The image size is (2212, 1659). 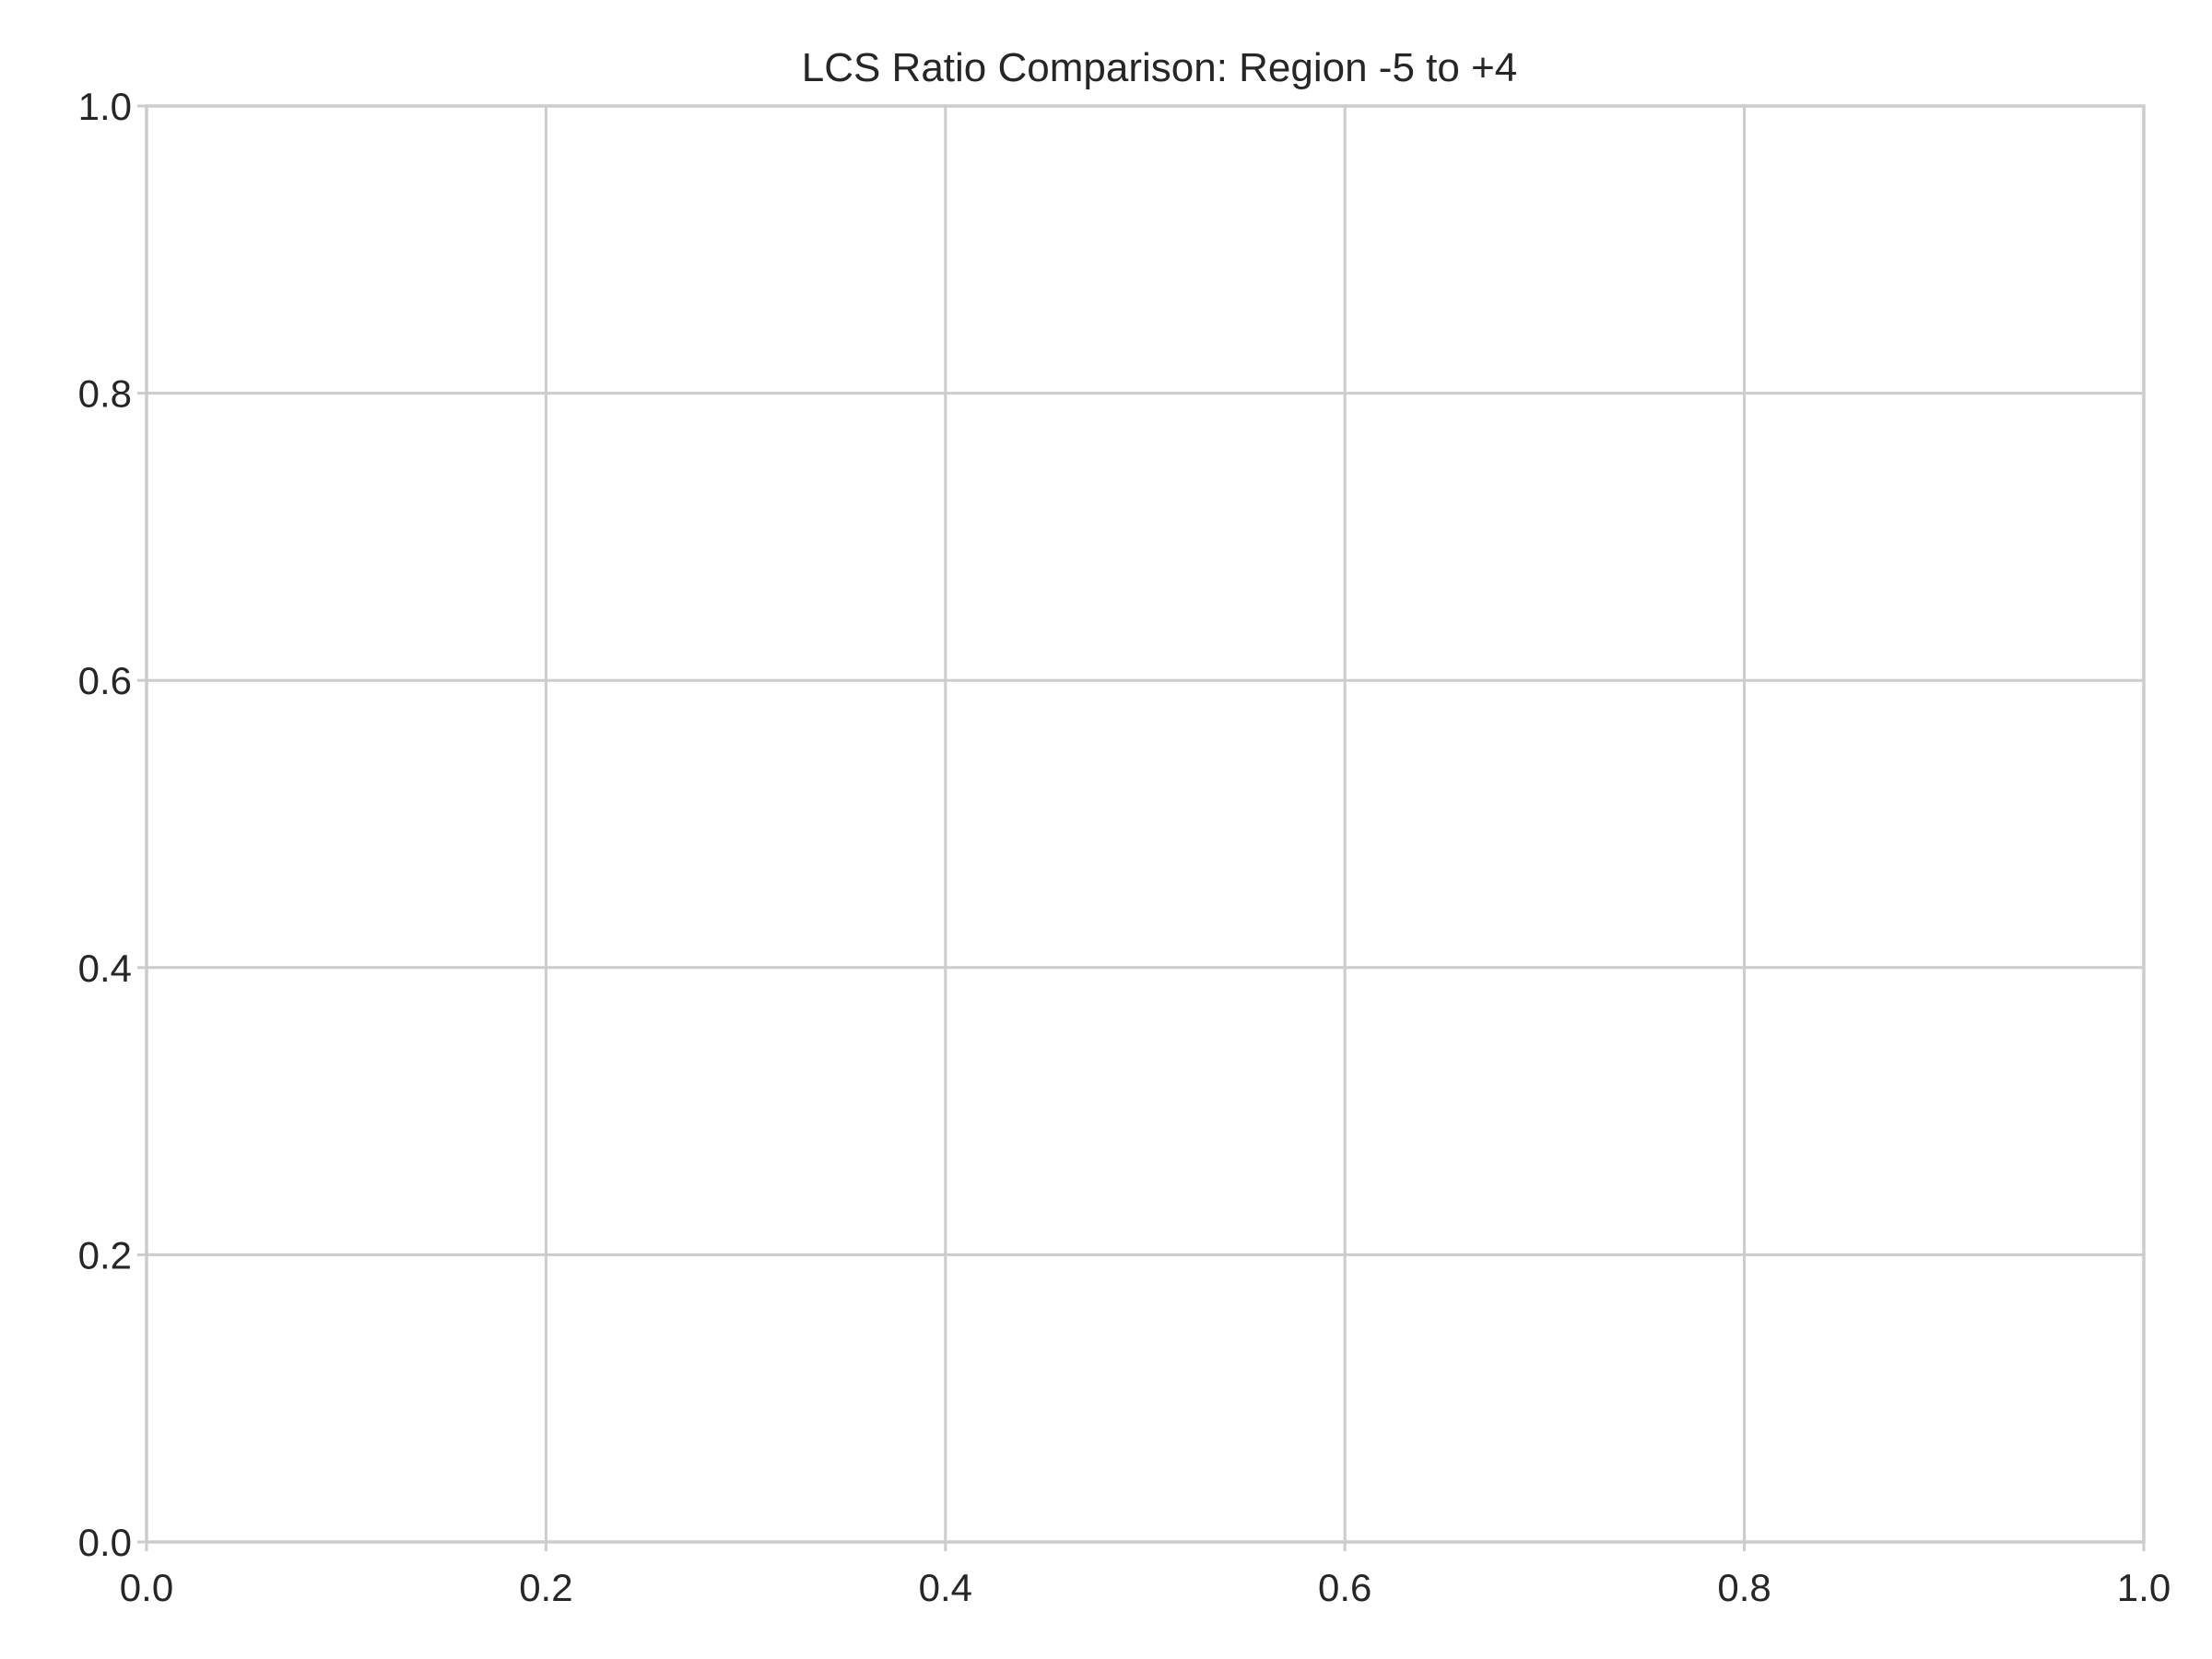 I want to click on x-tick-label: 0.2, so click(x=545, y=1587).